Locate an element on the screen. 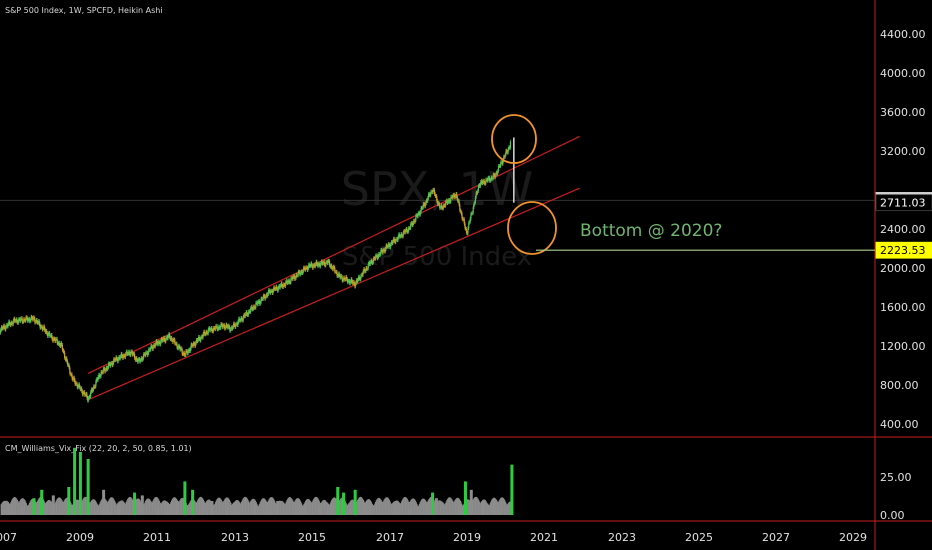  vix-spike-bar is located at coordinates (158, 510).